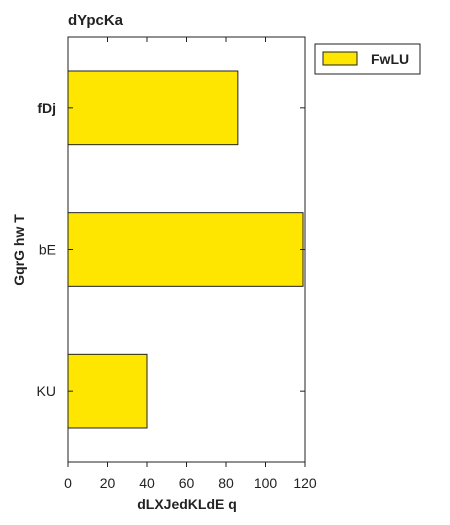 This screenshot has height=525, width=450. Describe the element at coordinates (367, 59) in the screenshot. I see `legend: FwLU` at that location.